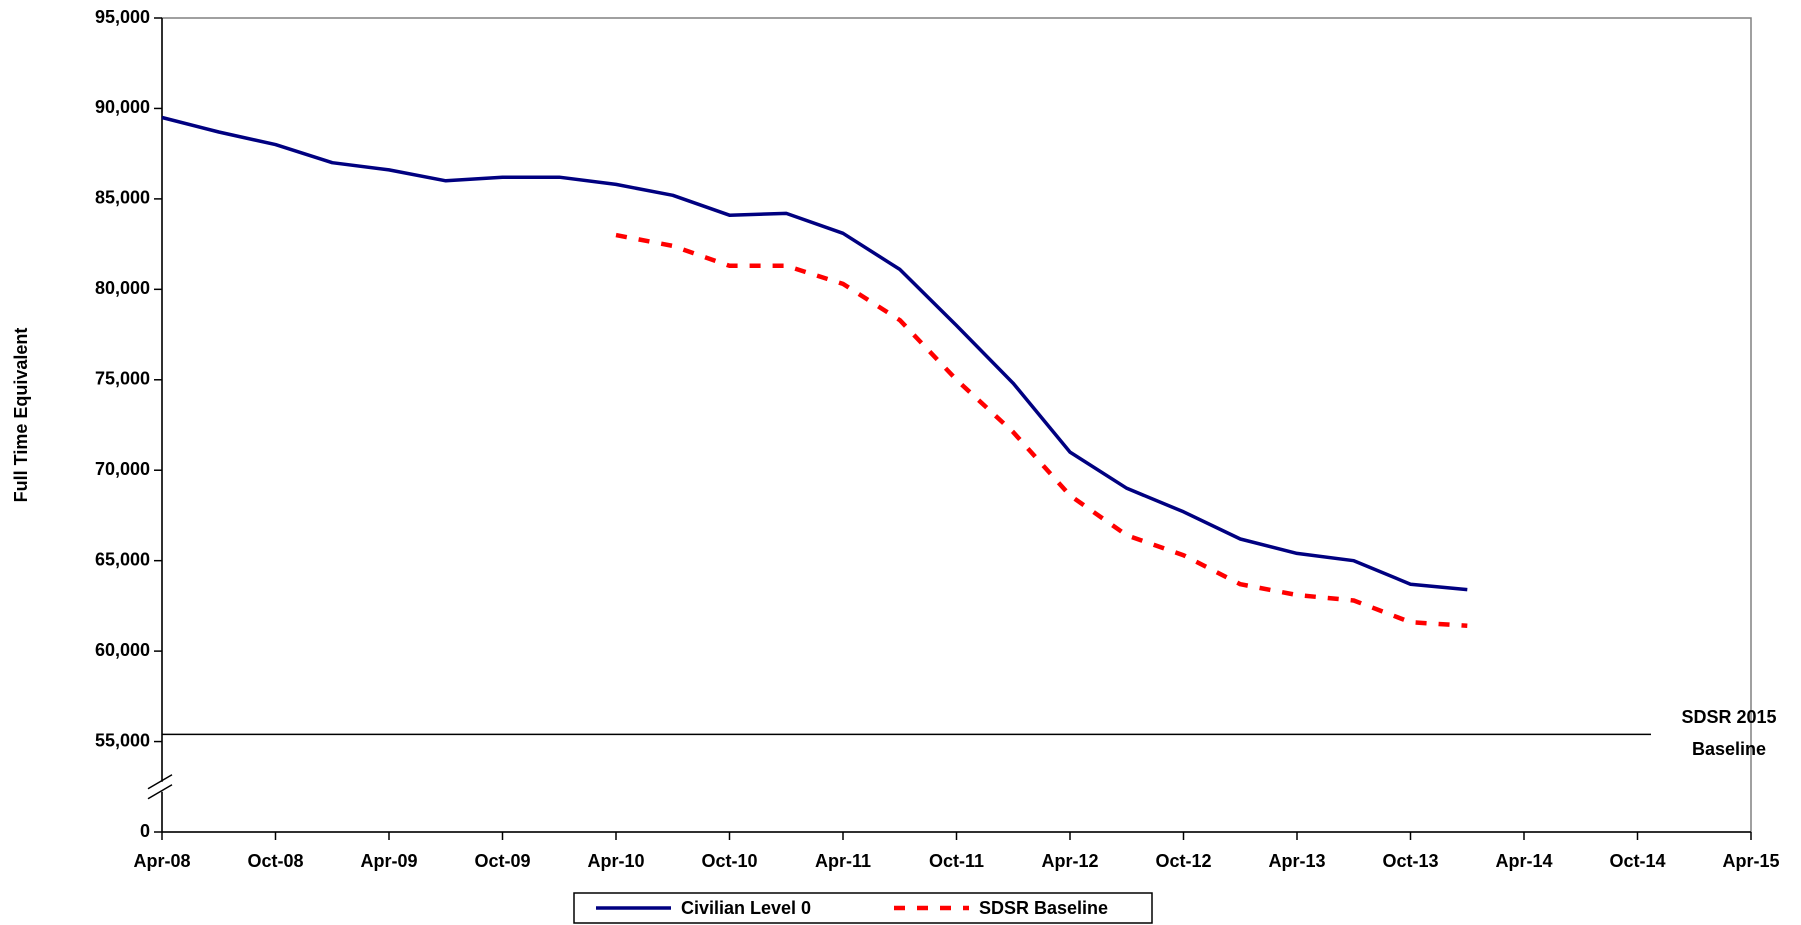 Image resolution: width=1801 pixels, height=925 pixels. I want to click on x-tick-label: Oct-08, so click(275, 861).